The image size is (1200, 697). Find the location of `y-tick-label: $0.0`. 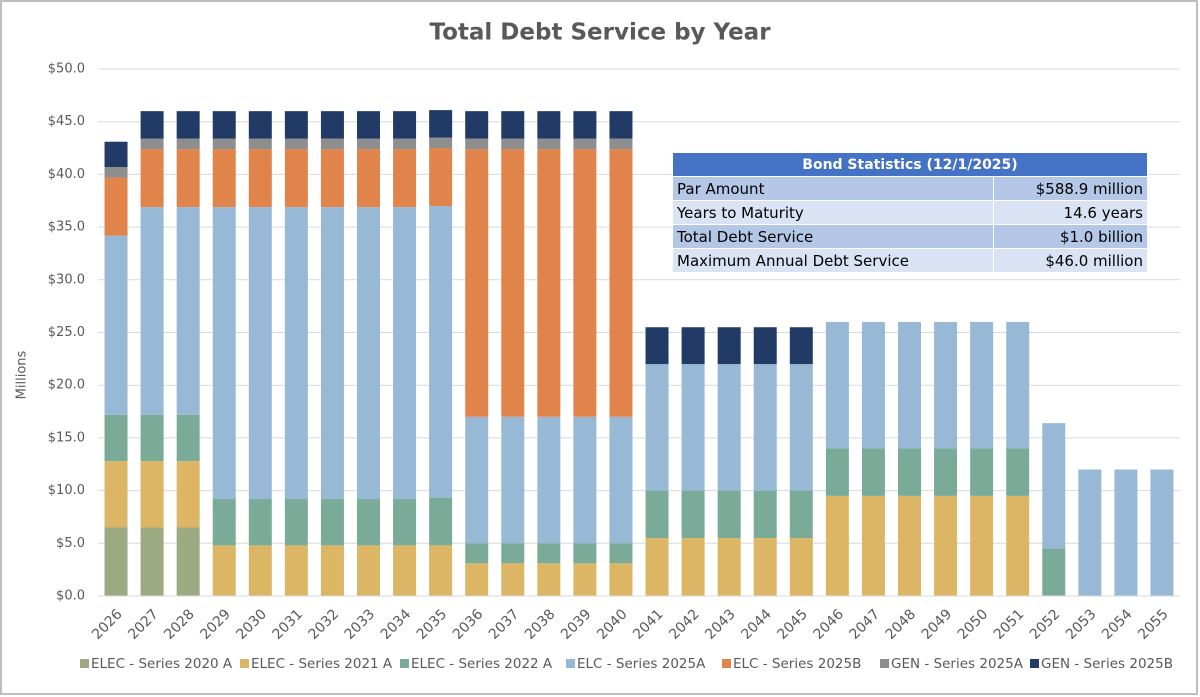

y-tick-label: $0.0 is located at coordinates (70, 596).